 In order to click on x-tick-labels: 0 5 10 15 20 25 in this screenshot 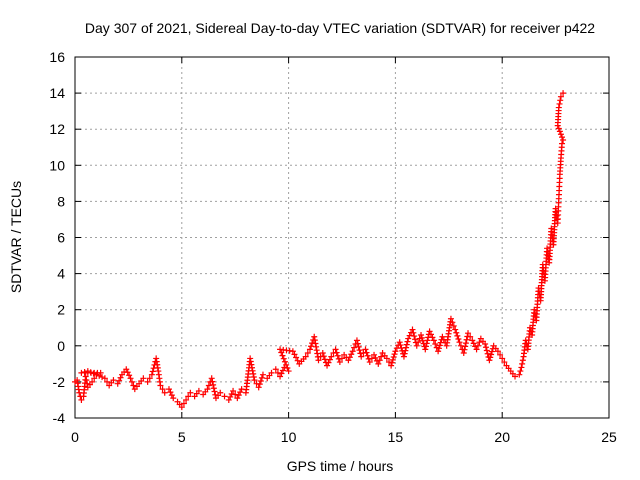, I will do `click(344, 437)`.